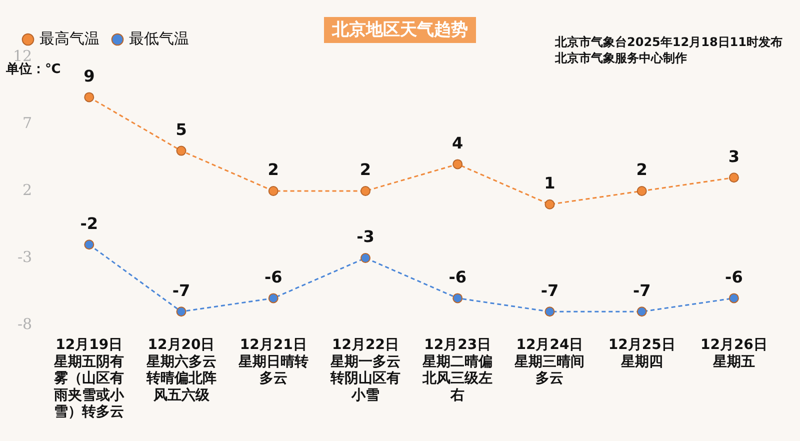  Describe the element at coordinates (734, 156) in the screenshot. I see `data-label: 3` at that location.